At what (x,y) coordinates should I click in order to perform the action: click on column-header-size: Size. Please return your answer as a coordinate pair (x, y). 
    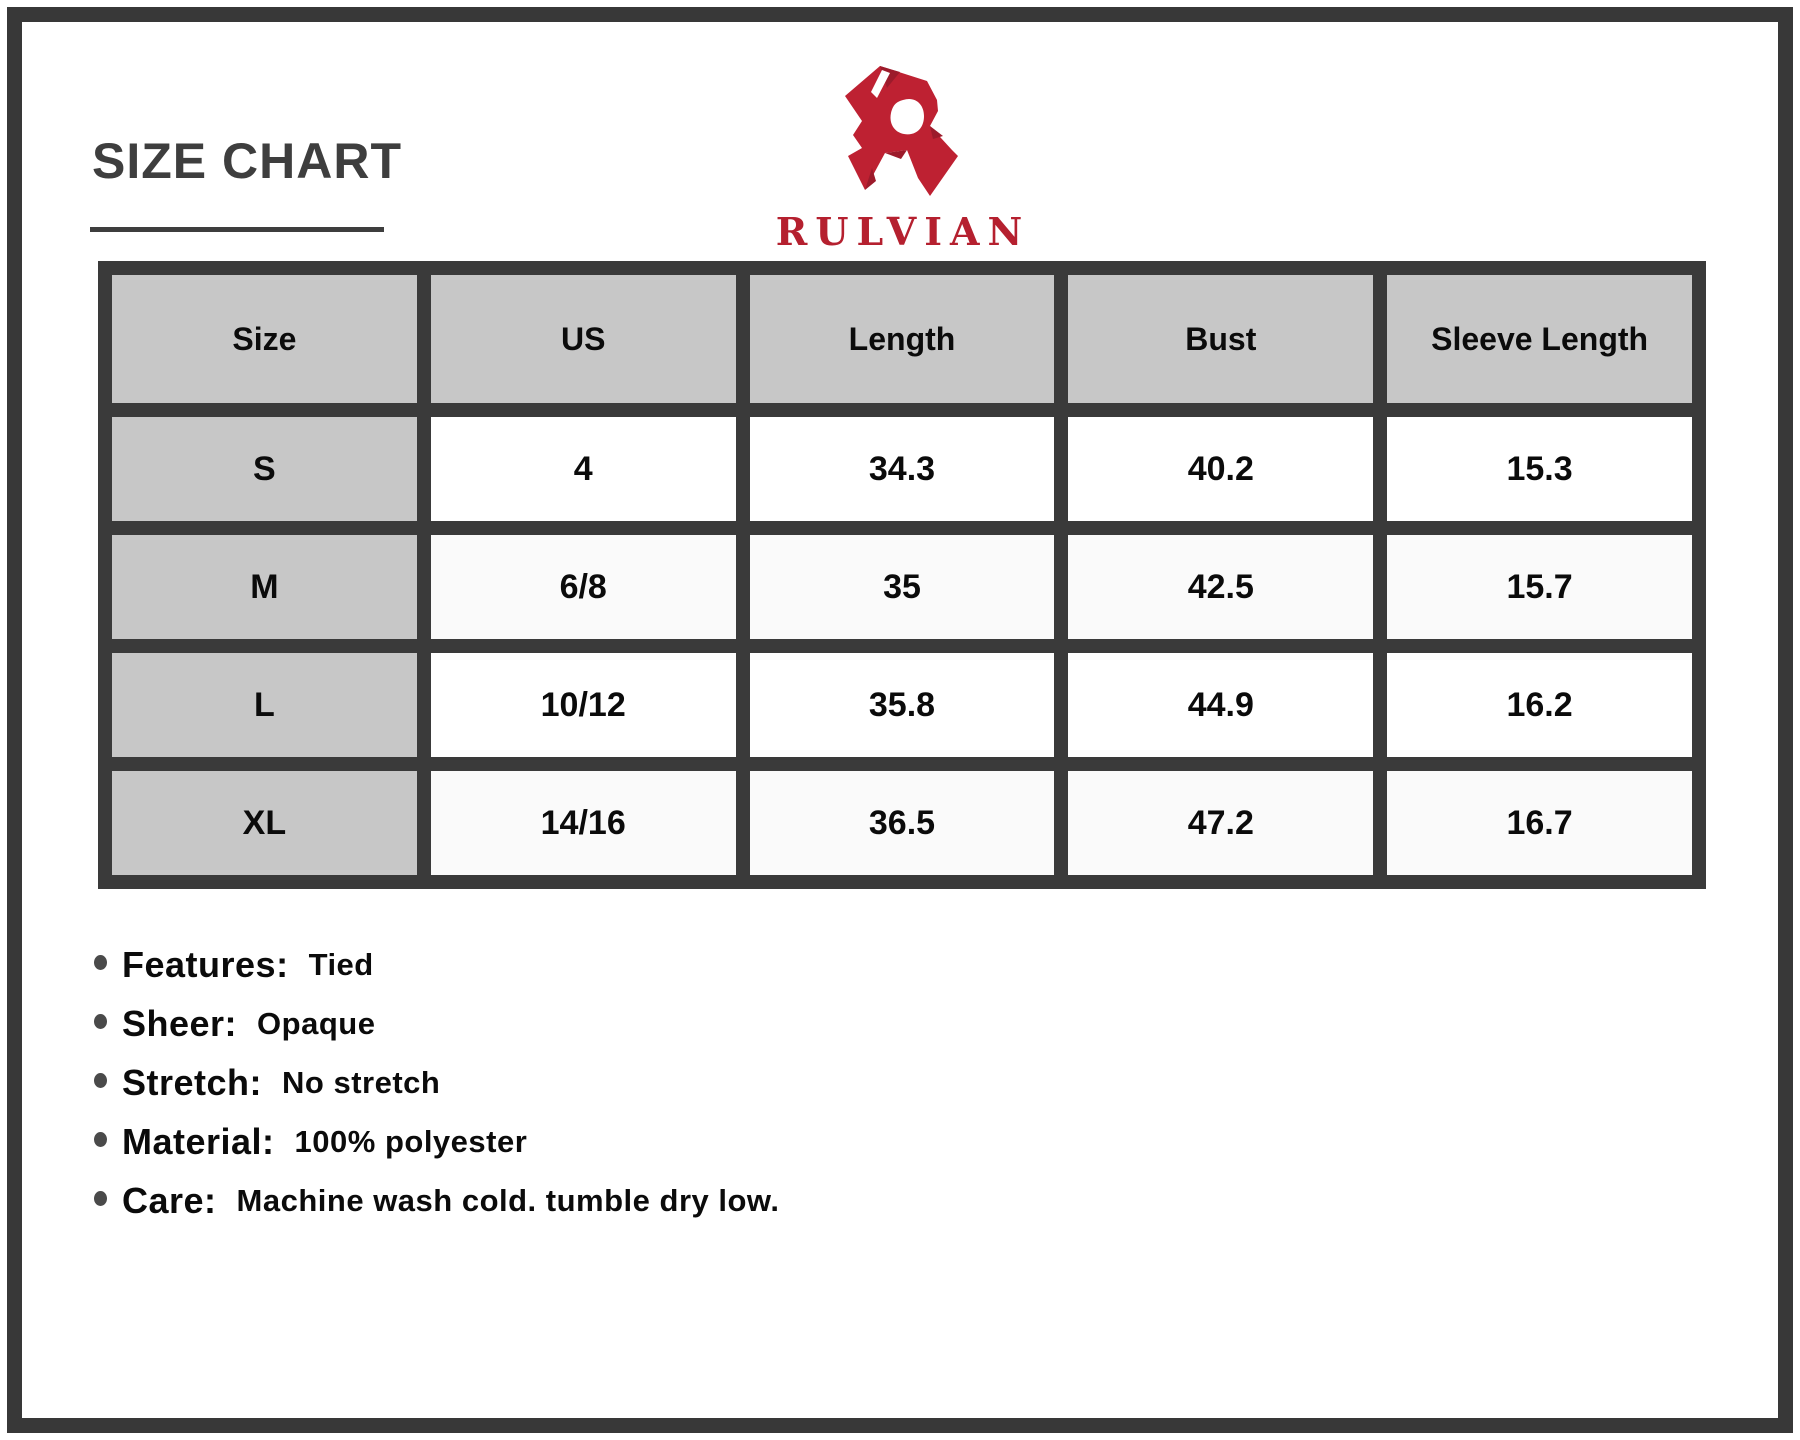
    Looking at the image, I should click on (264, 339).